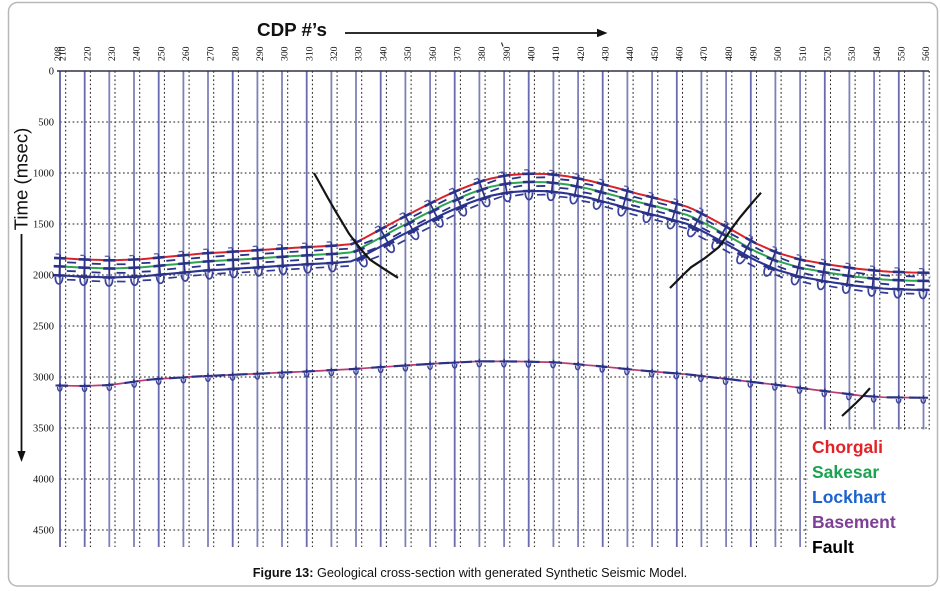  Describe the element at coordinates (63, 53) in the screenshot. I see `svg-text: 210` at that location.